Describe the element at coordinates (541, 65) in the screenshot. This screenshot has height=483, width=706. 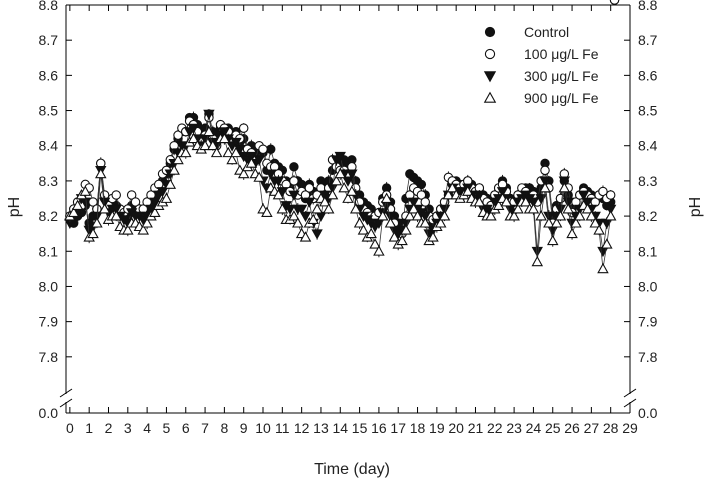
I see `legend: Control 100 μg/L Fe 300 μg/L Fe 900 μg/L Fe` at that location.